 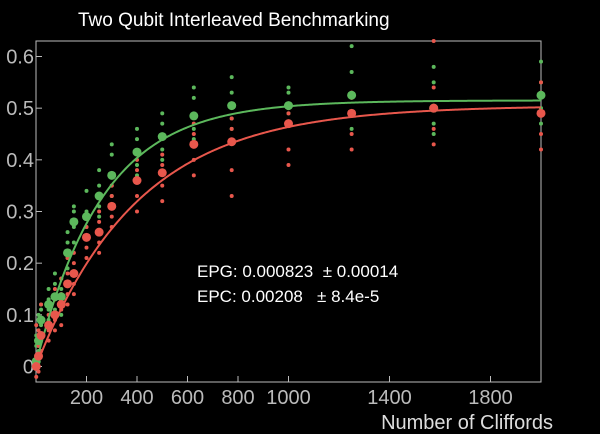 What do you see at coordinates (490, 398) in the screenshot?
I see `x-tick-label: 1800` at bounding box center [490, 398].